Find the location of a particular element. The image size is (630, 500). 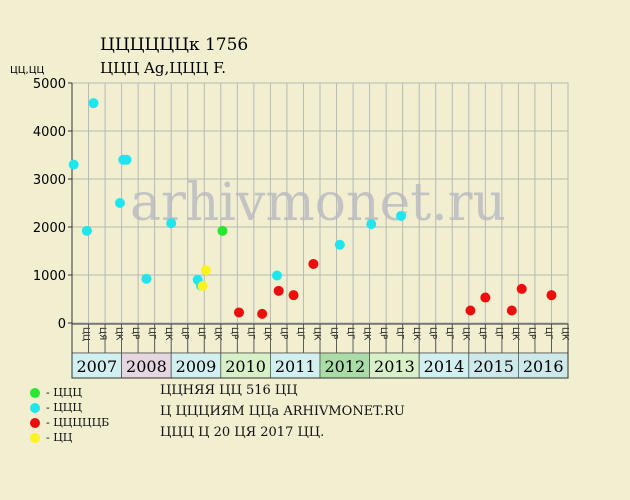

year-label: 2011 is located at coordinates (295, 366).